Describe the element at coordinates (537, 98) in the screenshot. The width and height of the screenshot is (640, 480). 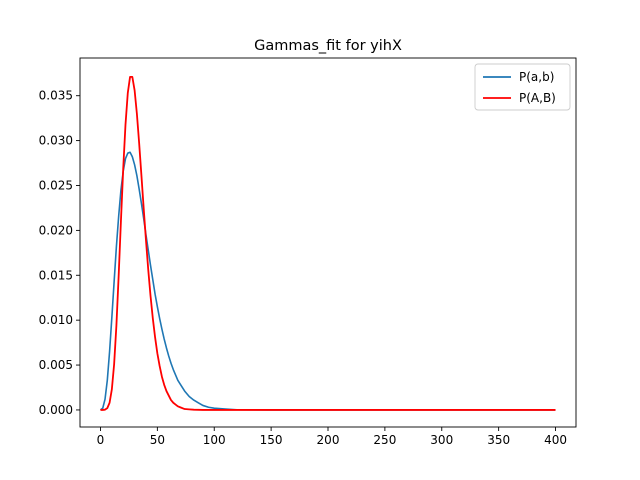
I see `legend-label-2: P(A,B)` at that location.